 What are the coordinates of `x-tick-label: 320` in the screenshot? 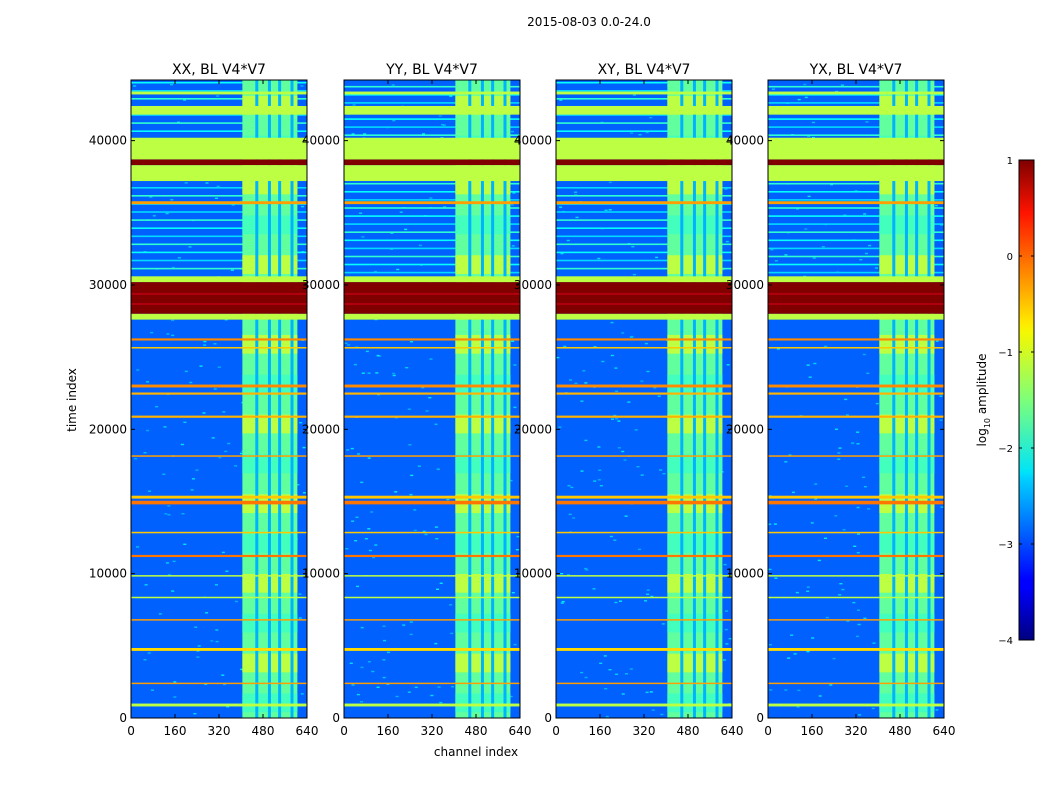 It's located at (432, 731).